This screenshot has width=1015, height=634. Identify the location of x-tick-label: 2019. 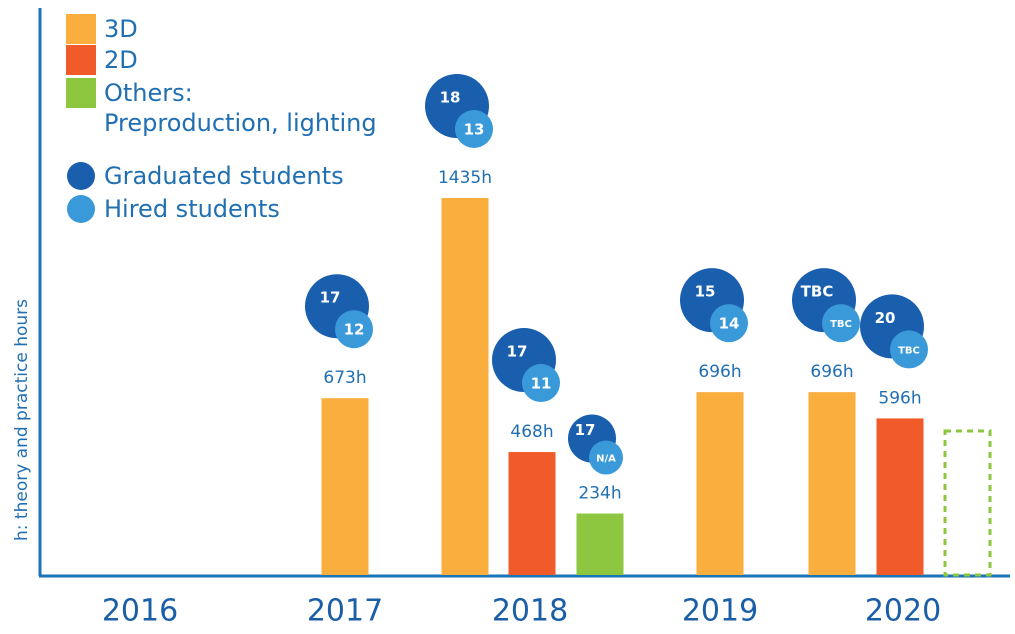
(720, 611).